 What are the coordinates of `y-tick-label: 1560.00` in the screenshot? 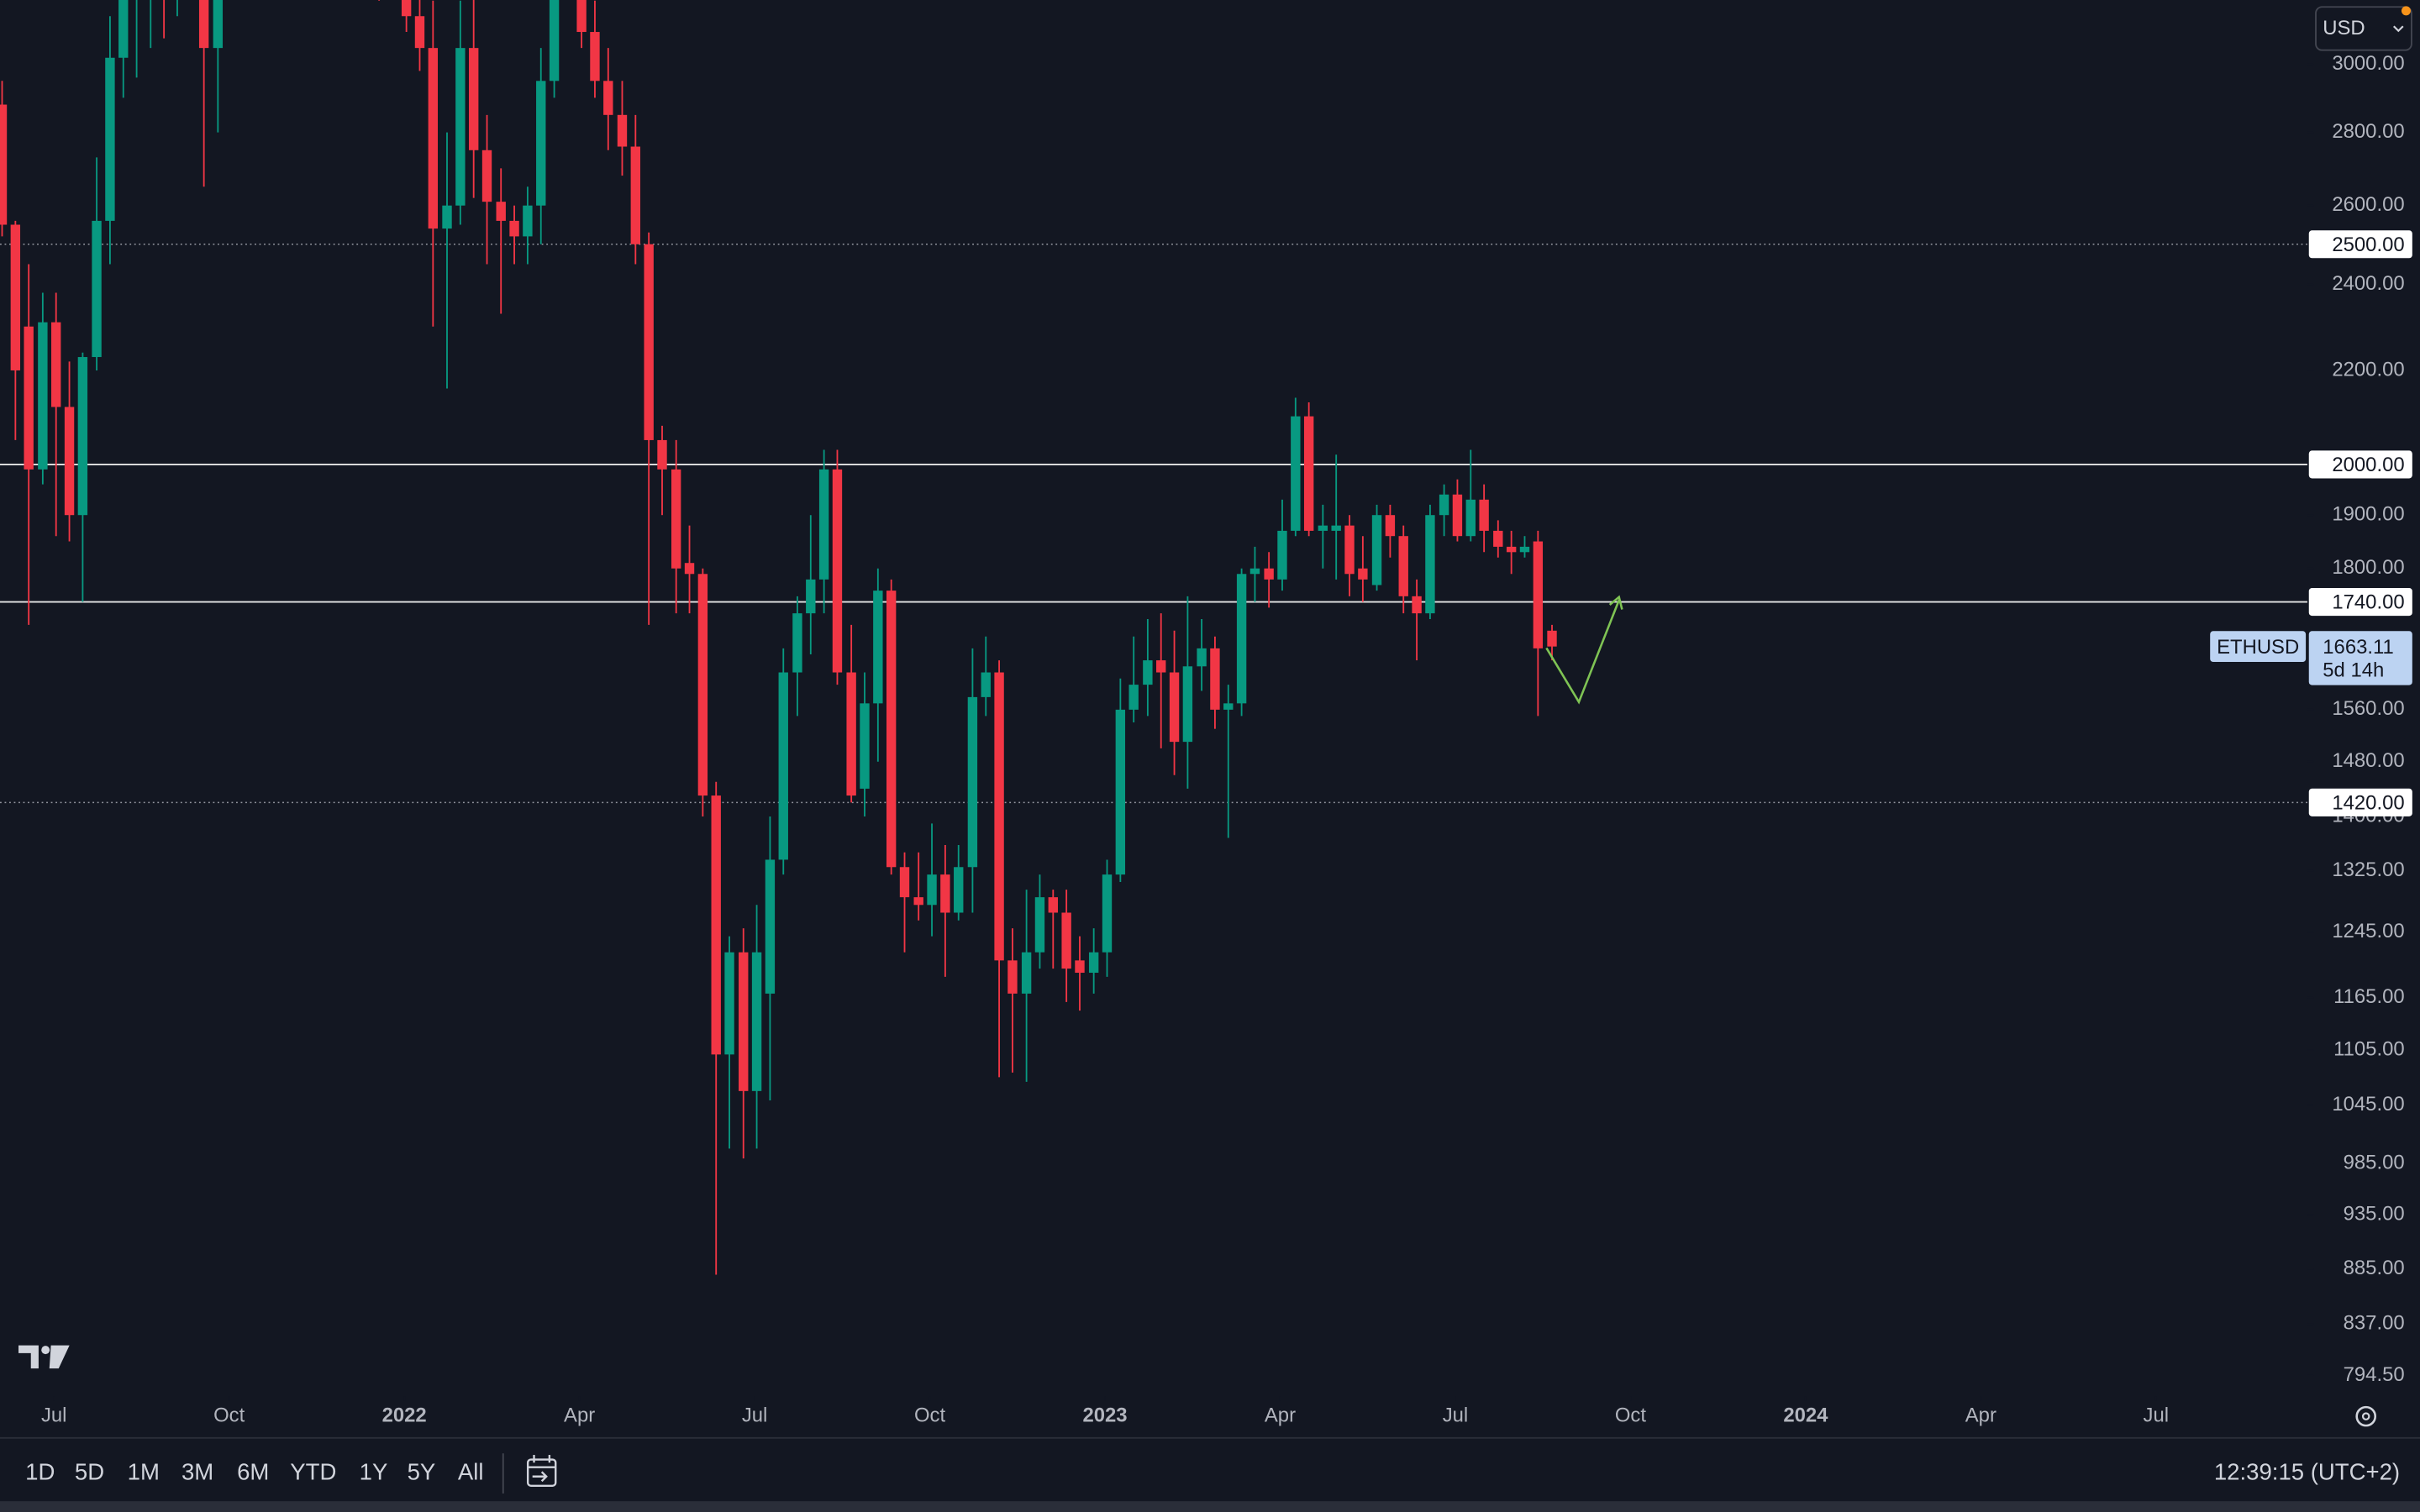 It's located at (2368, 708).